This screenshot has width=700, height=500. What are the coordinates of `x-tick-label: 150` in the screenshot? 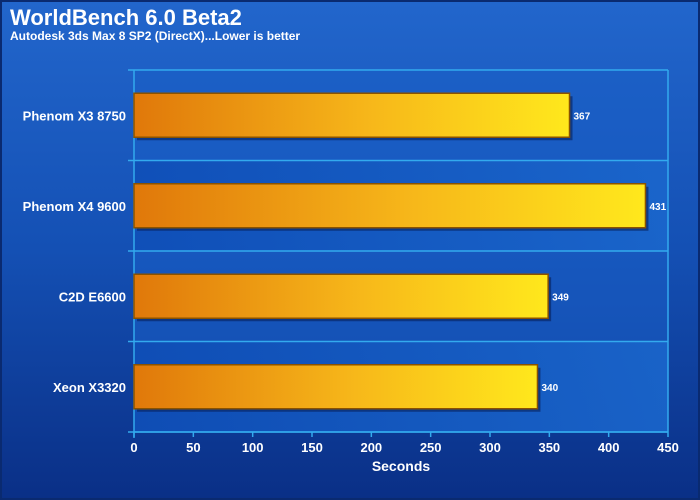 It's located at (312, 447).